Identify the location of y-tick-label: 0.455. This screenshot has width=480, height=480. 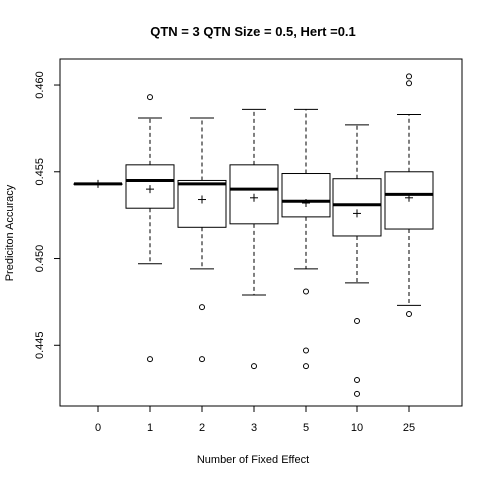
(40, 172).